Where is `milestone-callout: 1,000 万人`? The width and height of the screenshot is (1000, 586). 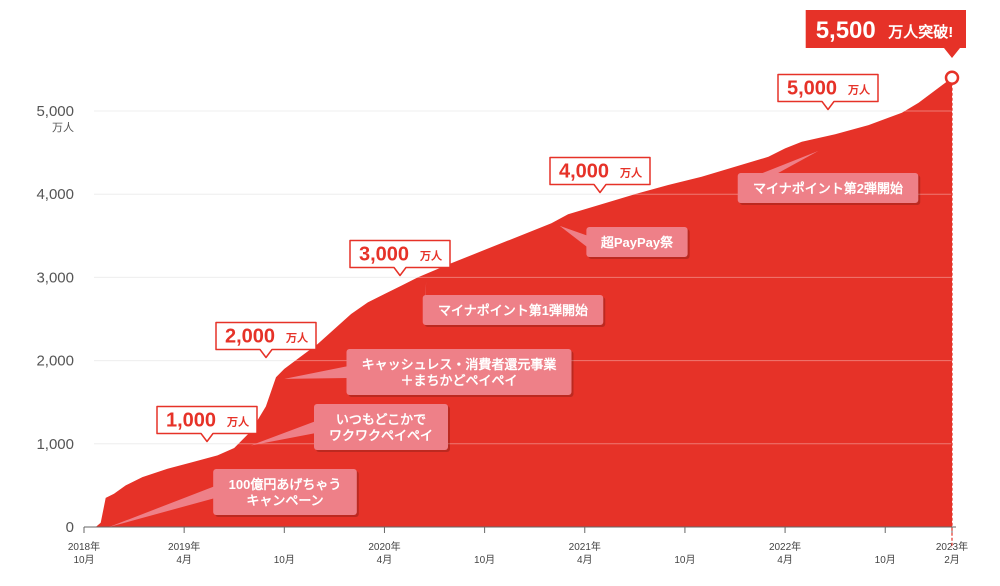
milestone-callout: 1,000 万人 is located at coordinates (207, 424).